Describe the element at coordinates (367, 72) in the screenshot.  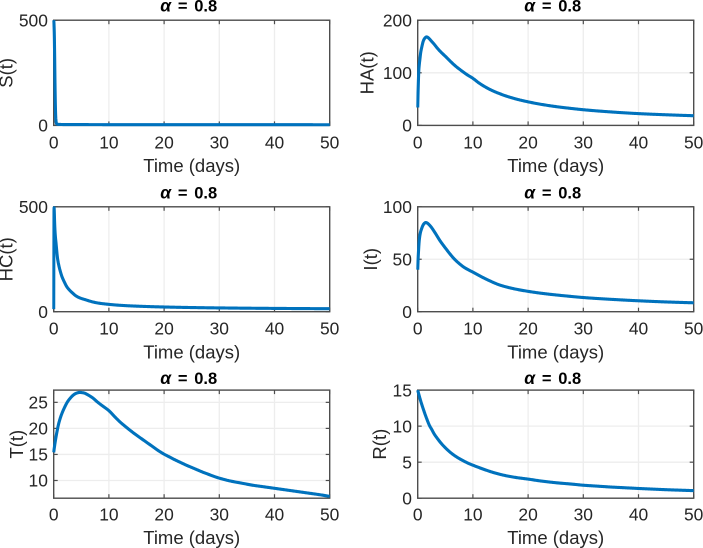
I see `svg-text: HA(t)` at that location.